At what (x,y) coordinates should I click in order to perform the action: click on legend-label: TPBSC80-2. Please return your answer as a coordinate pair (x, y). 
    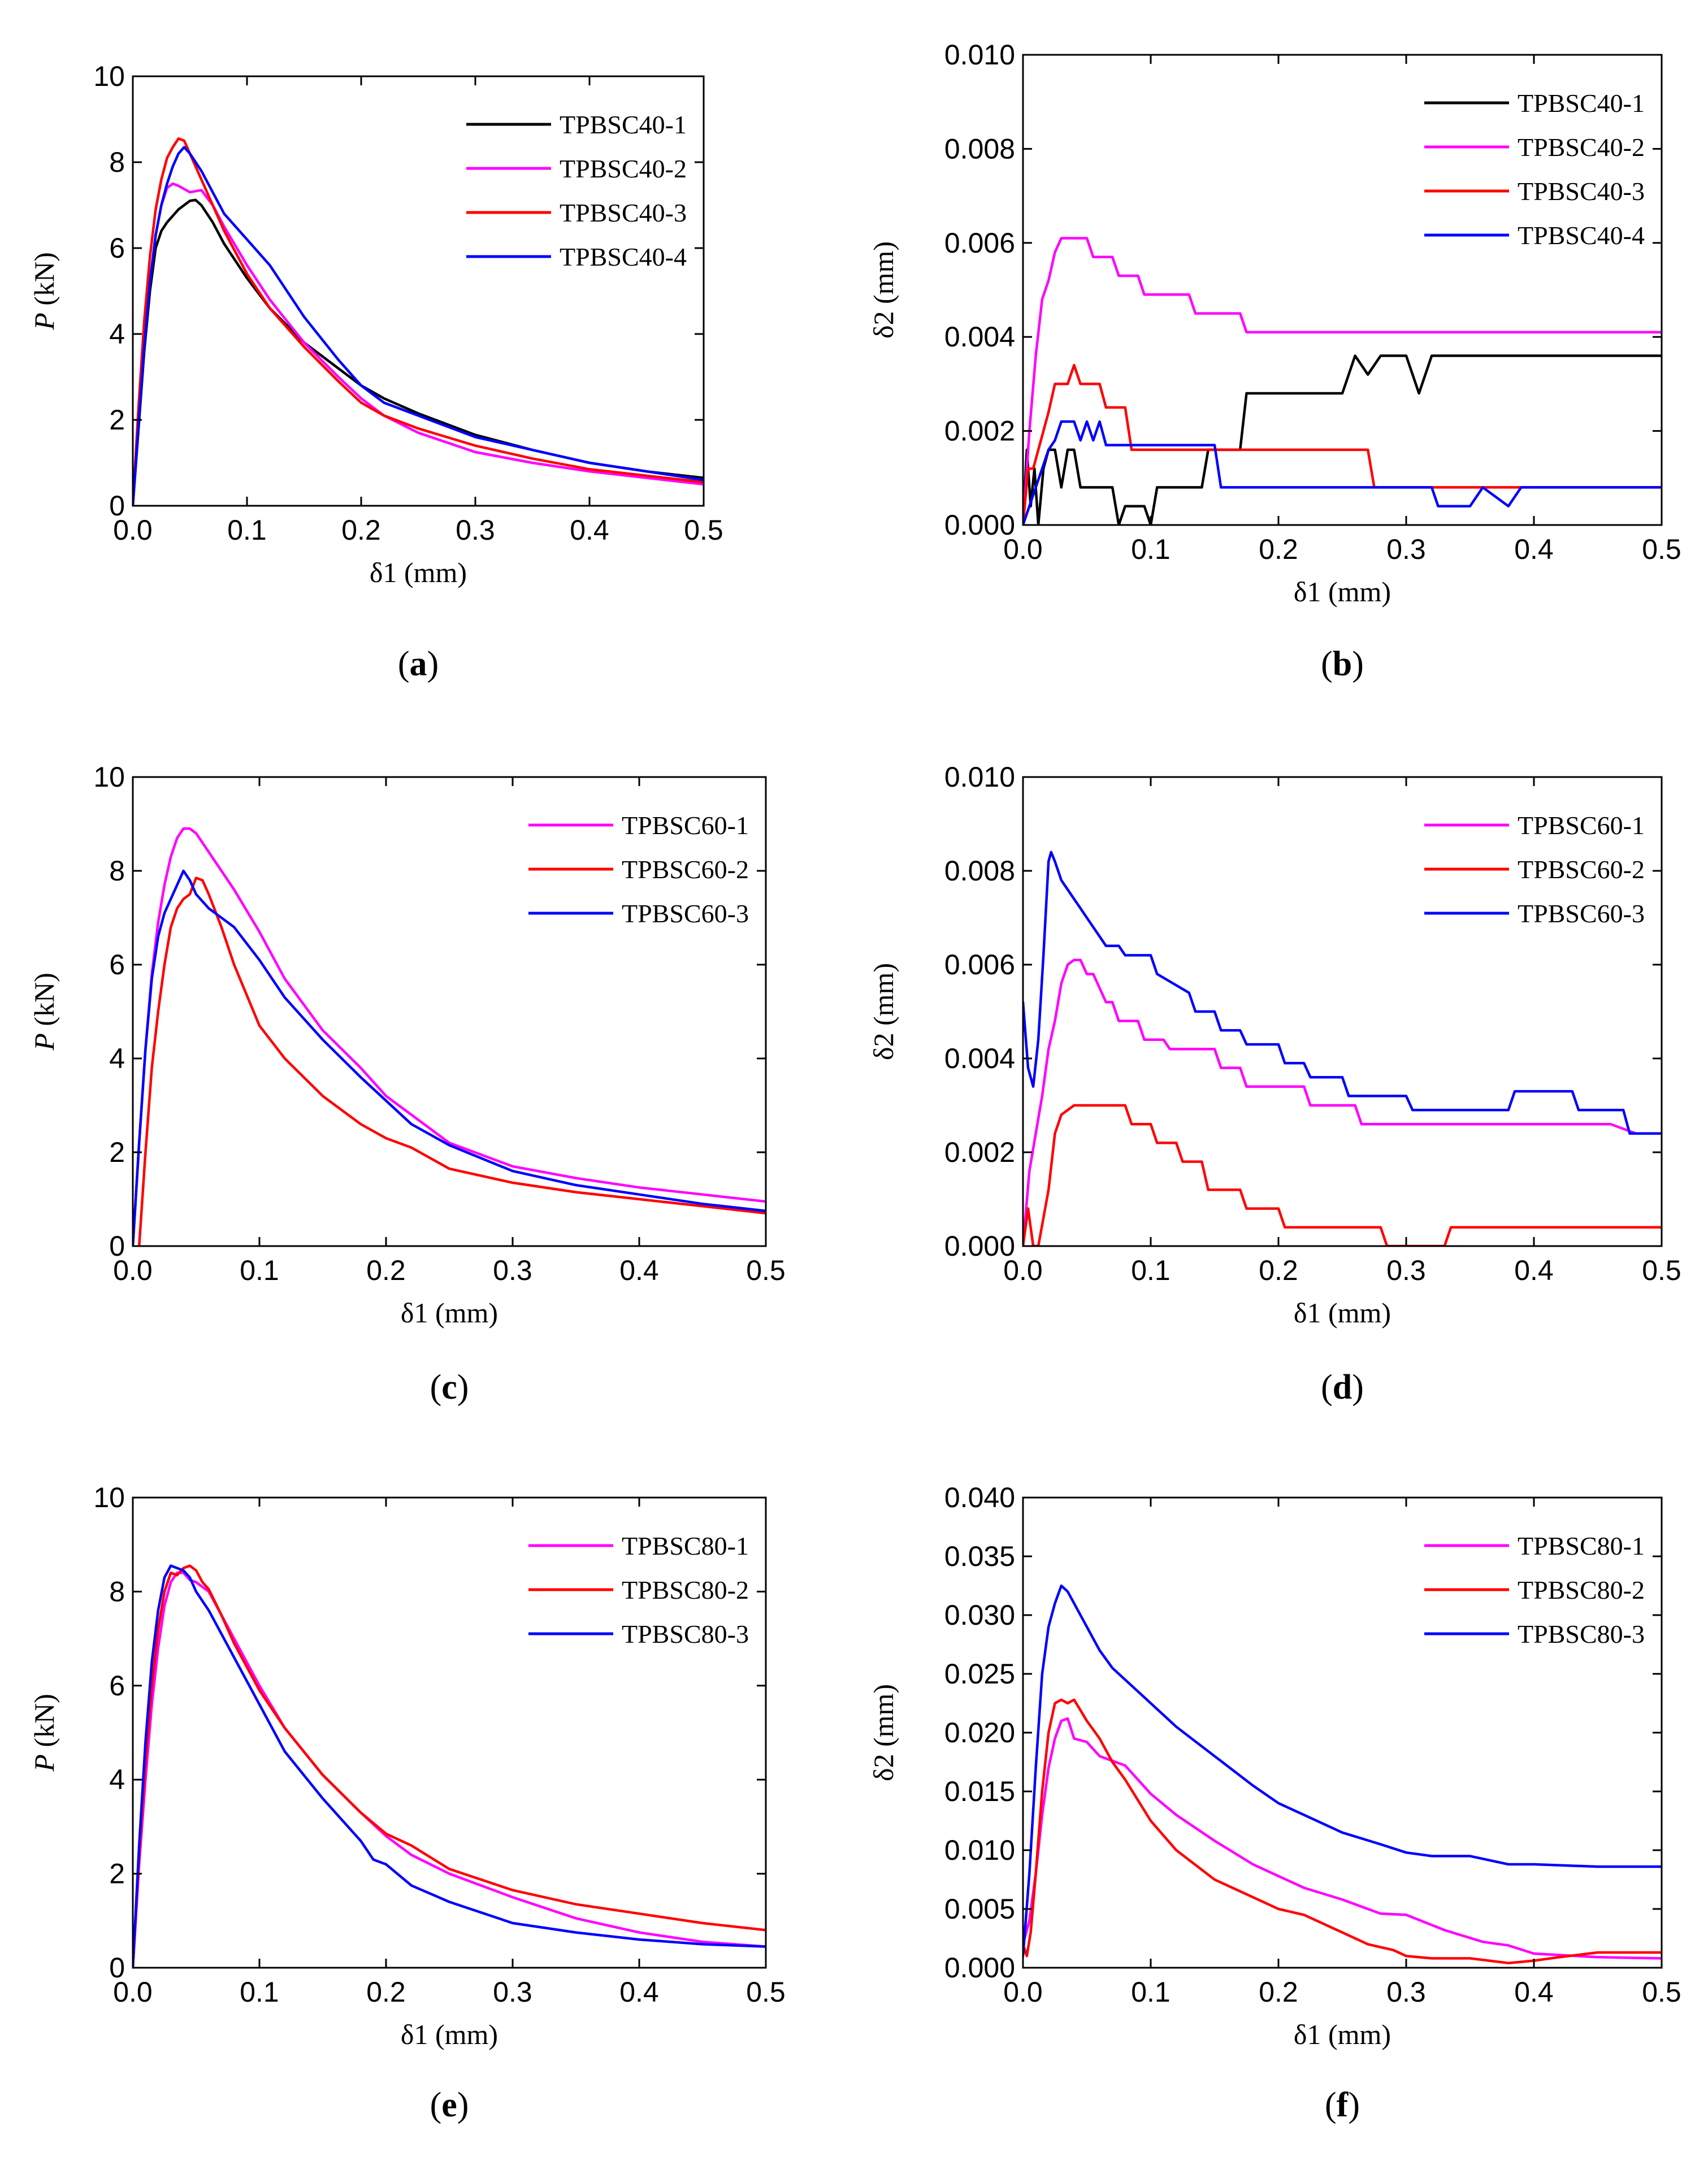
    Looking at the image, I should click on (1582, 1590).